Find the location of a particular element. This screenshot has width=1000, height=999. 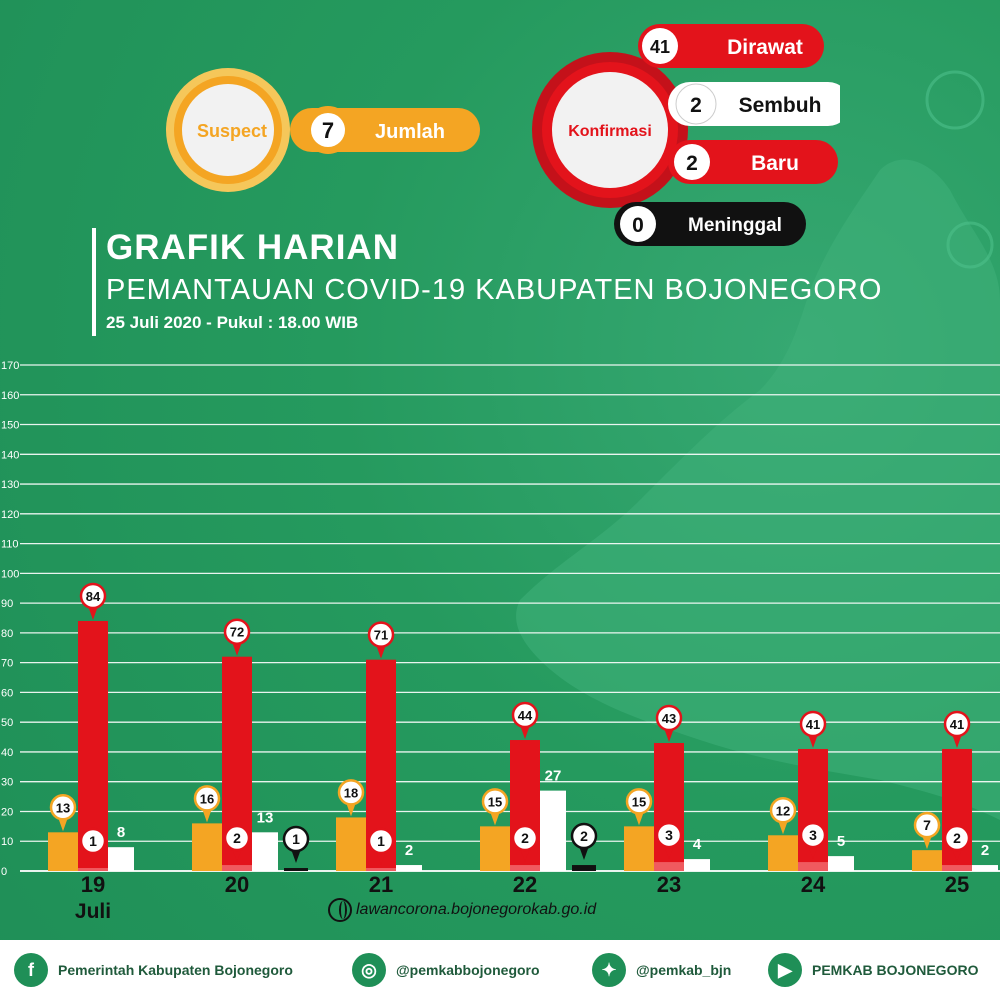

data-label: 44 is located at coordinates (525, 715).